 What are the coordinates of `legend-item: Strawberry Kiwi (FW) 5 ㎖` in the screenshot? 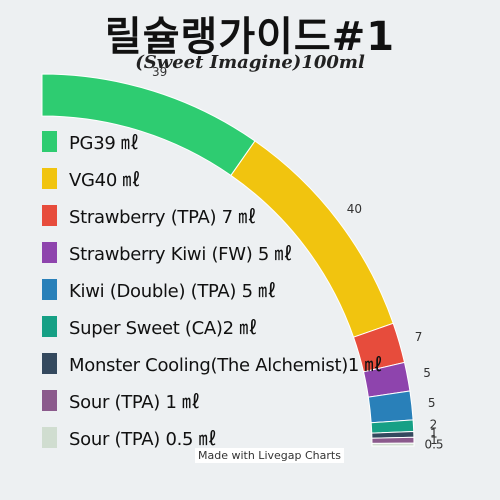 It's located at (212, 252).